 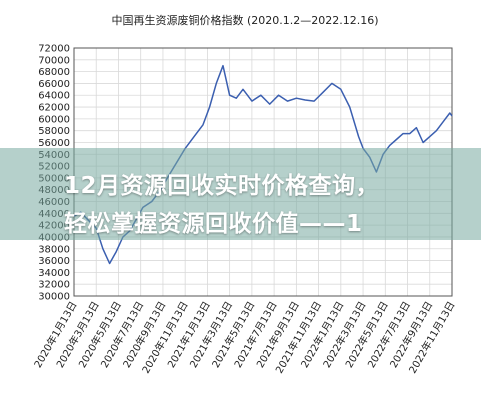 I want to click on banner-line-2: 轻松掌握资源回收价值——1, so click(x=213, y=224).